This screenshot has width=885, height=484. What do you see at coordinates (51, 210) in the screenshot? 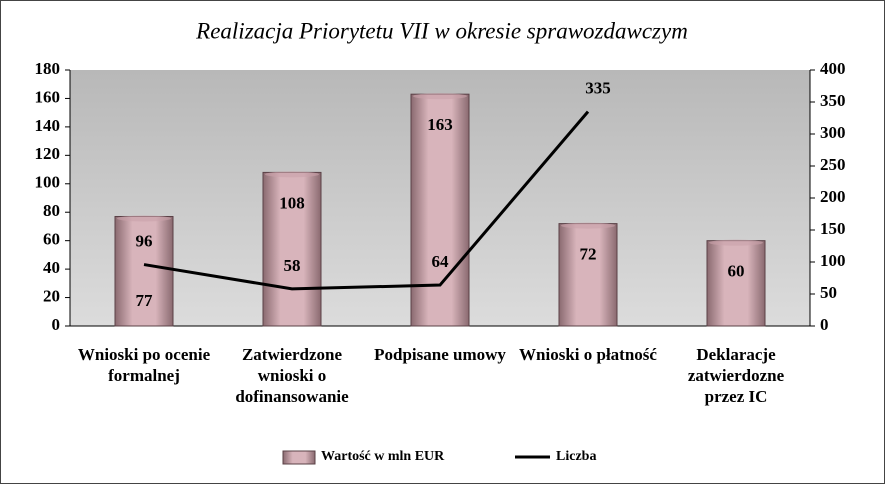
I see `y-tick-label: 80` at bounding box center [51, 210].